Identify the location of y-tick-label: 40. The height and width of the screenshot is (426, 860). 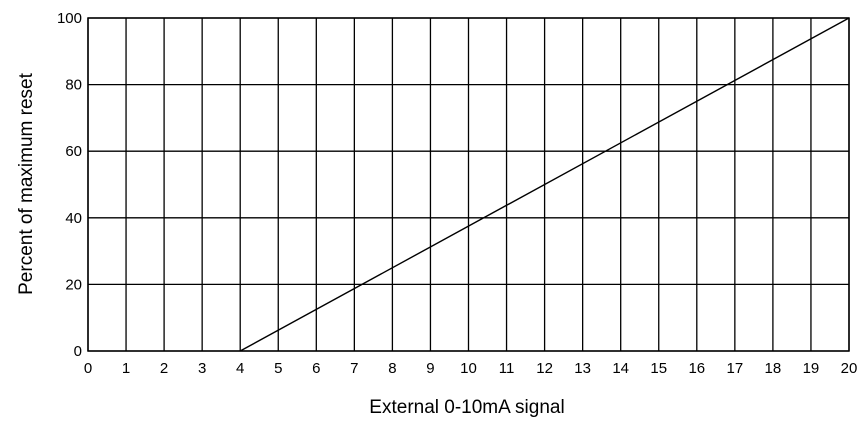
(73, 218).